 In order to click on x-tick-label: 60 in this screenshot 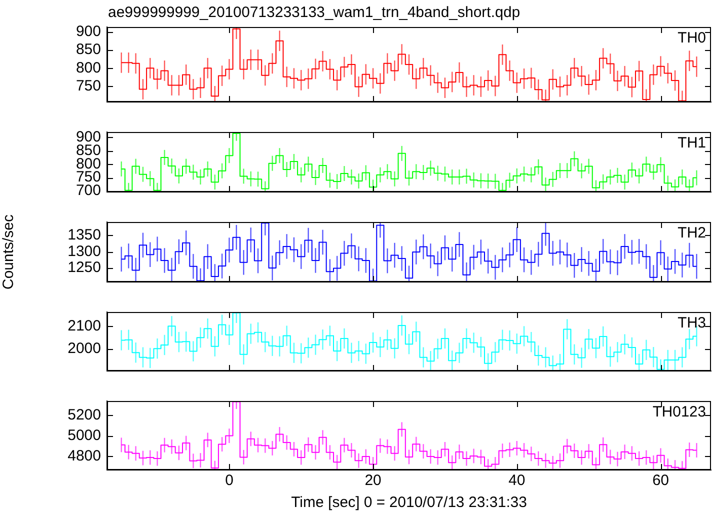, I will do `click(661, 481)`.